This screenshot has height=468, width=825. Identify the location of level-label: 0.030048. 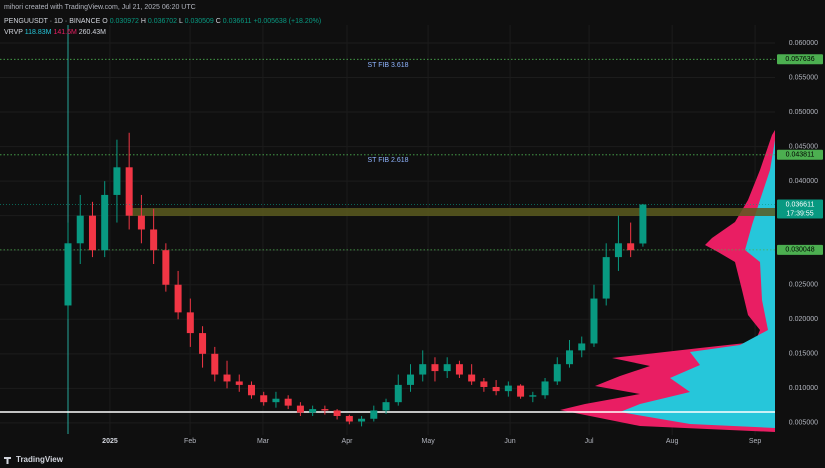
(799, 250).